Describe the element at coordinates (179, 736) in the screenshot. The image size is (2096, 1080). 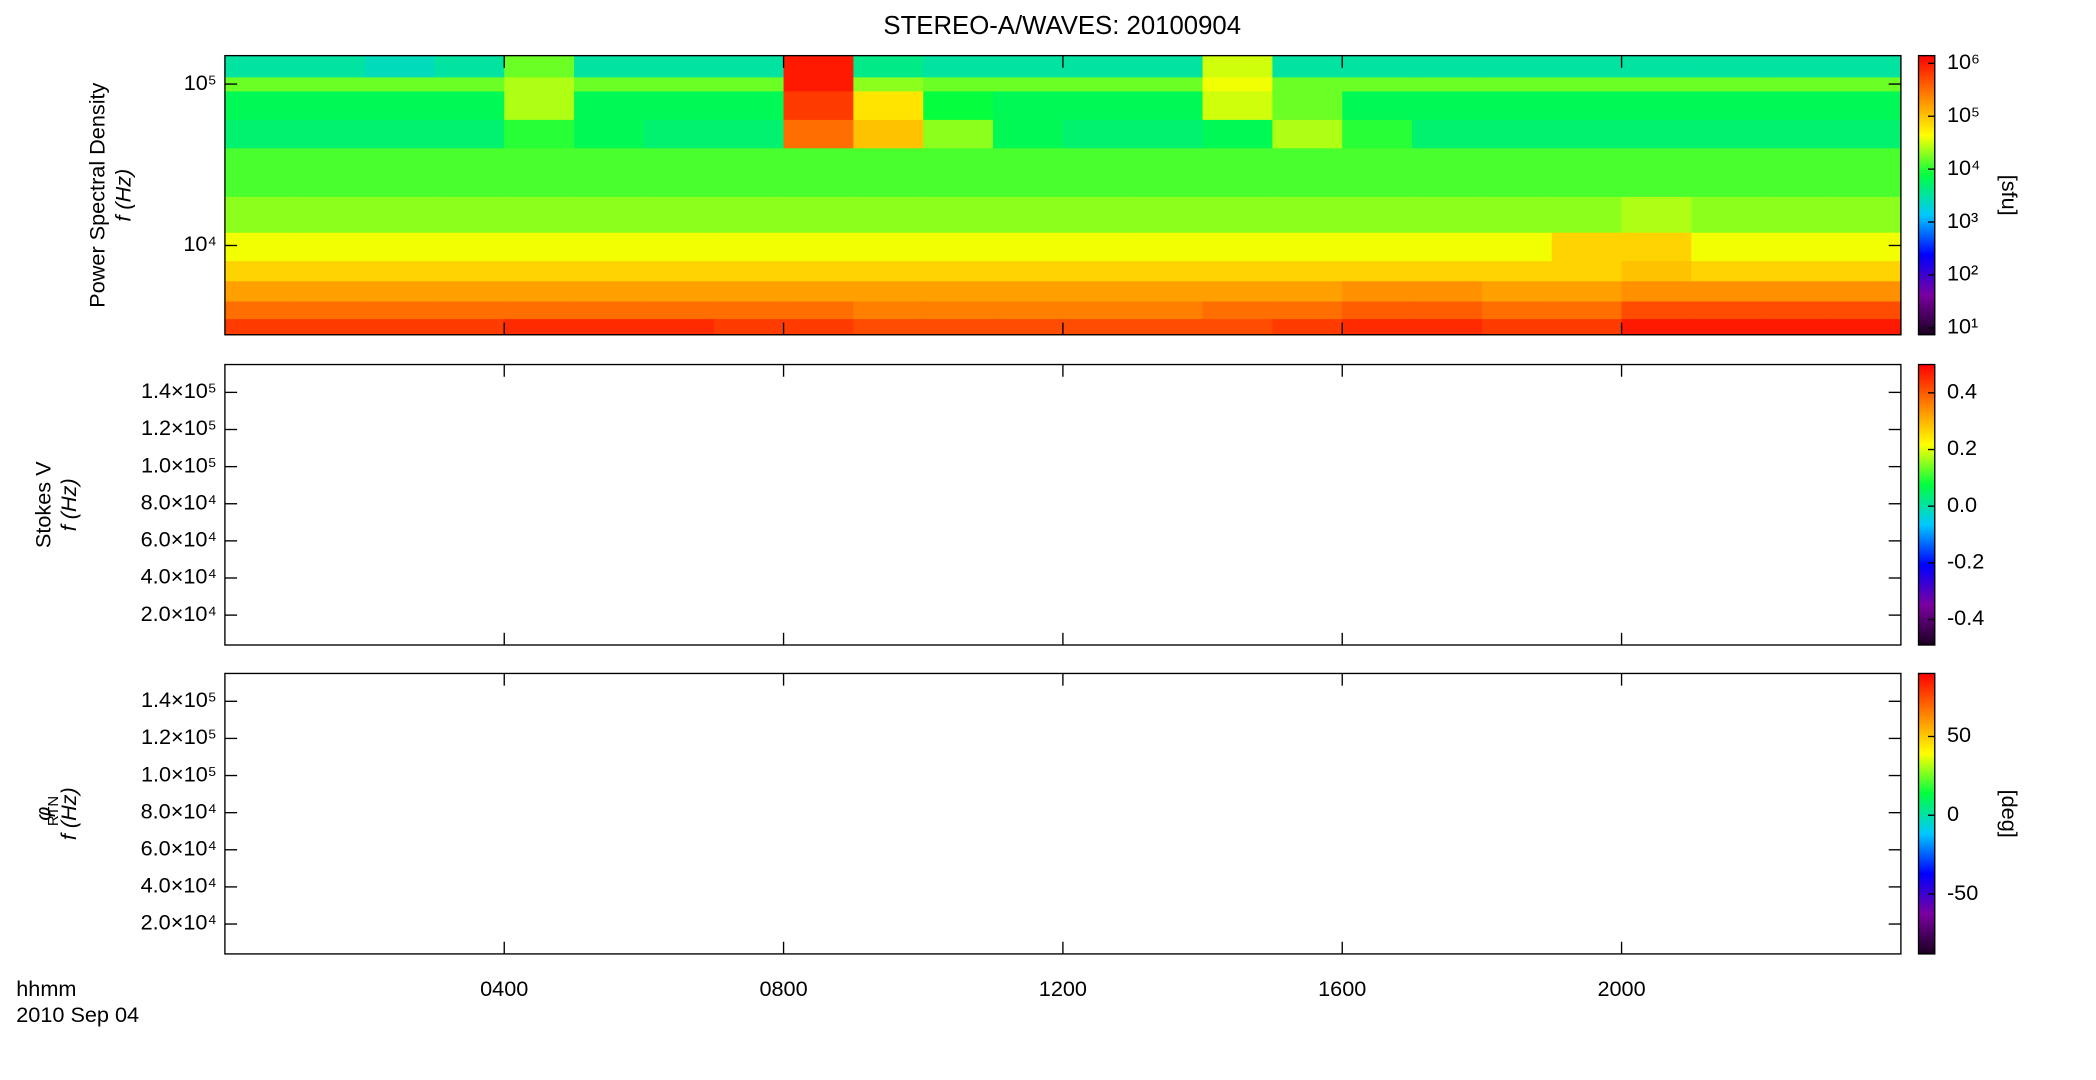
I see `y-tick-label: 1.2×10⁵` at that location.